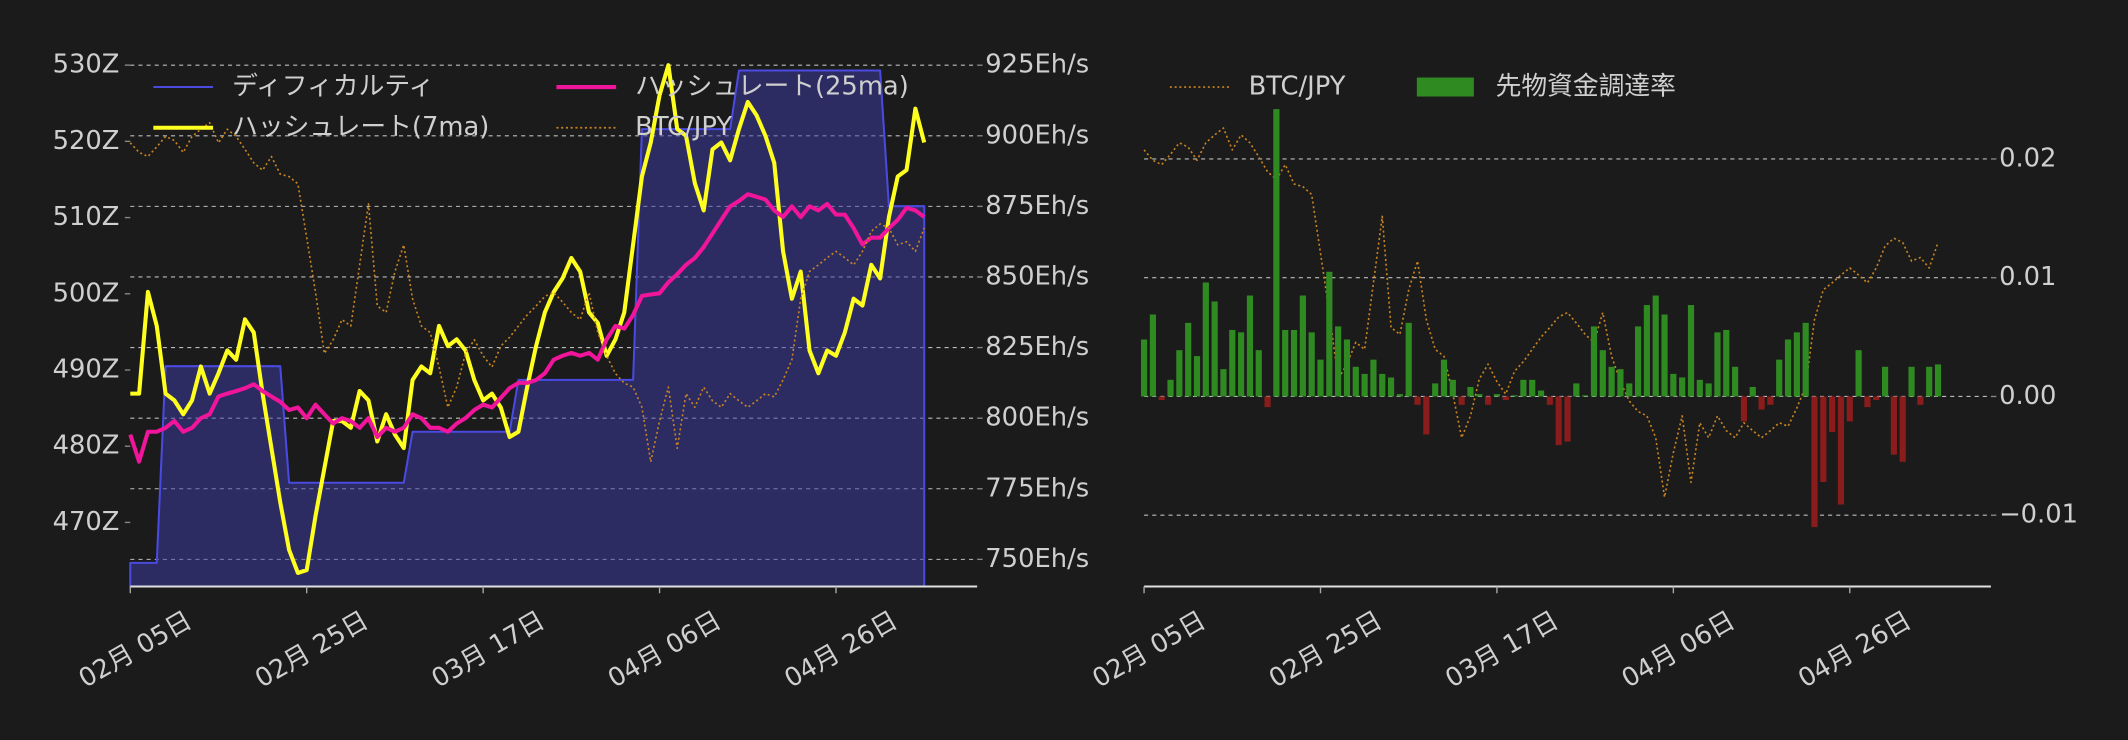 Image resolution: width=2128 pixels, height=740 pixels. I want to click on legend-label: 先物資金調達率, so click(1586, 87).